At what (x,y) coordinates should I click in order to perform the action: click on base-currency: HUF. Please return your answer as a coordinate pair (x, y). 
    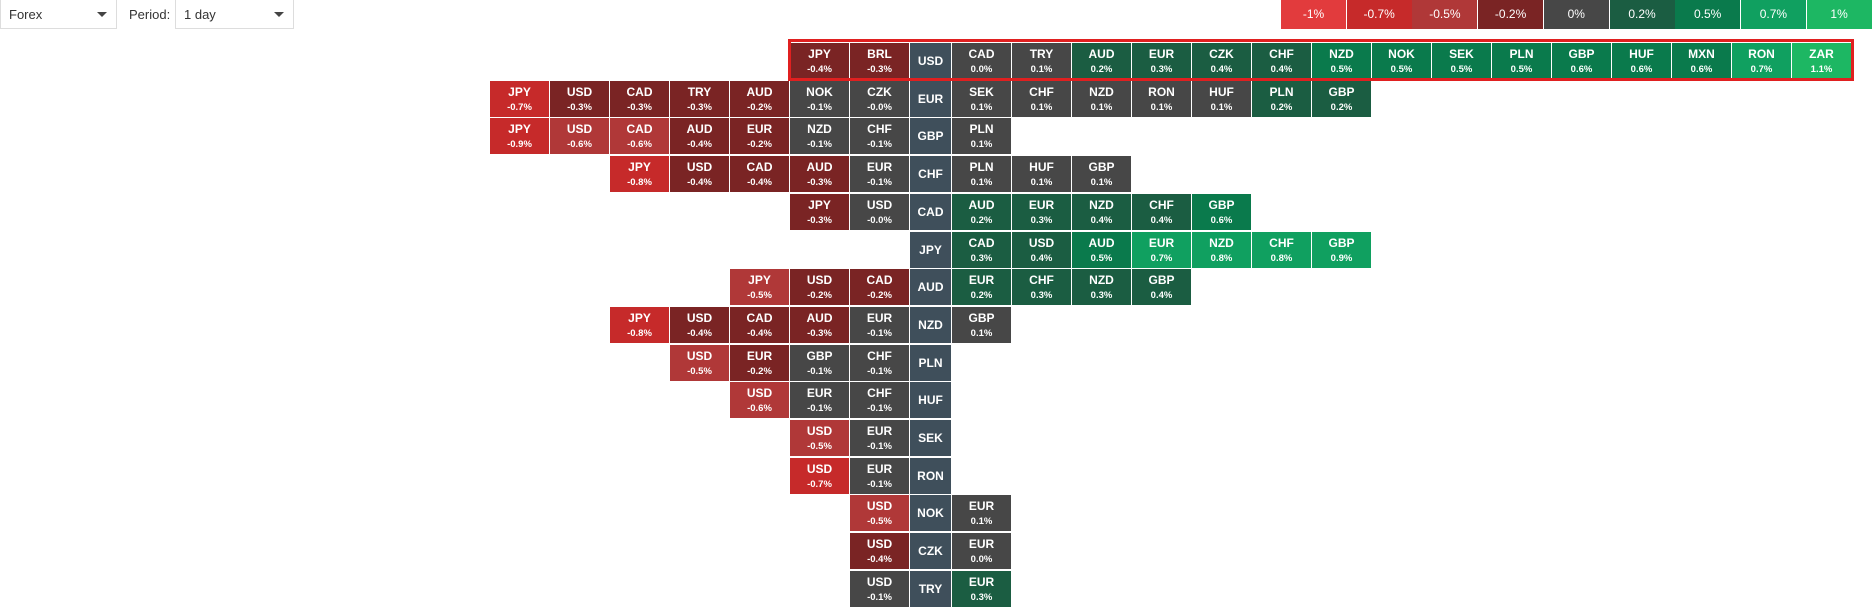
    Looking at the image, I should click on (930, 400).